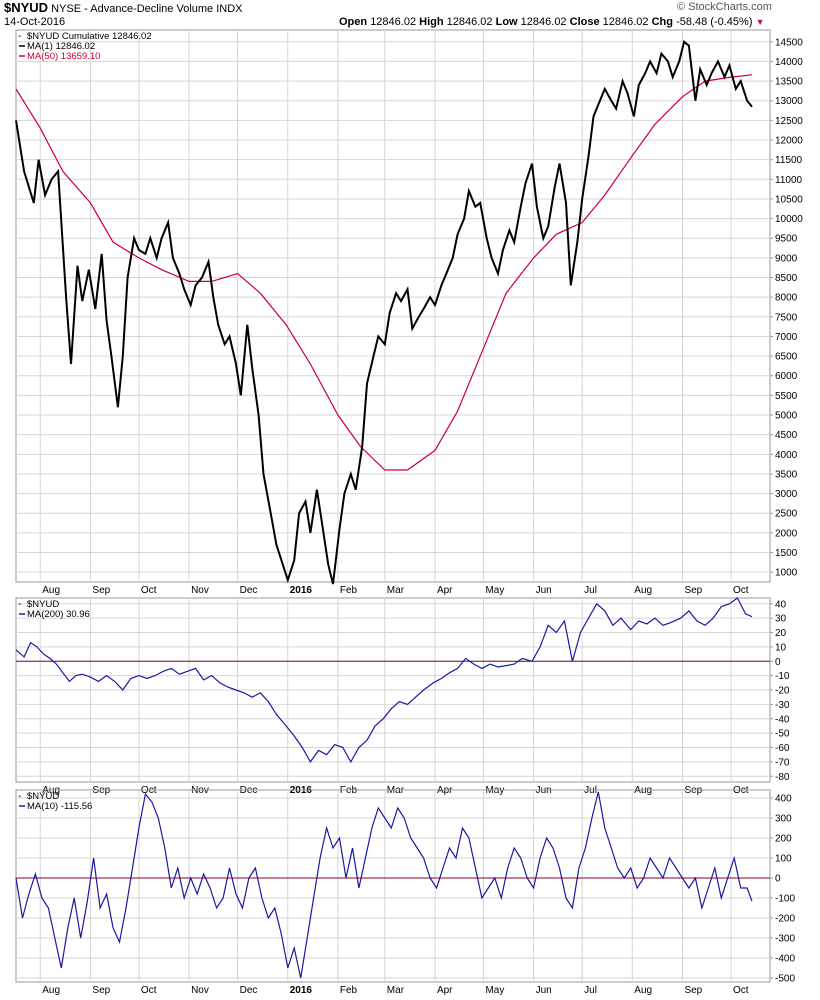 This screenshot has width=820, height=1000. Describe the element at coordinates (783, 859) in the screenshot. I see `y-tick-label: 100` at that location.